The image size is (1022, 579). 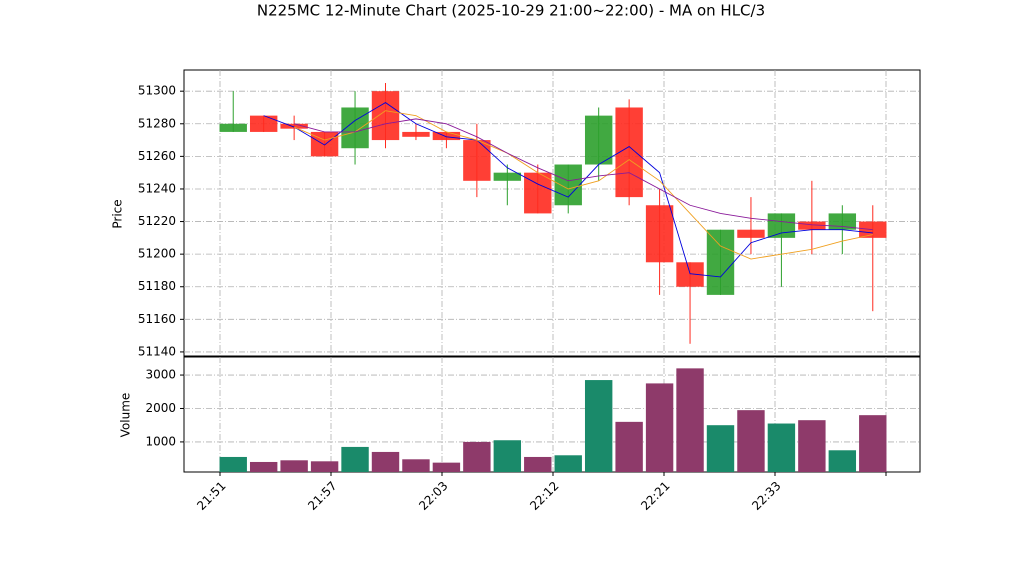 I want to click on x-tick-label: 22:03, so click(x=433, y=496).